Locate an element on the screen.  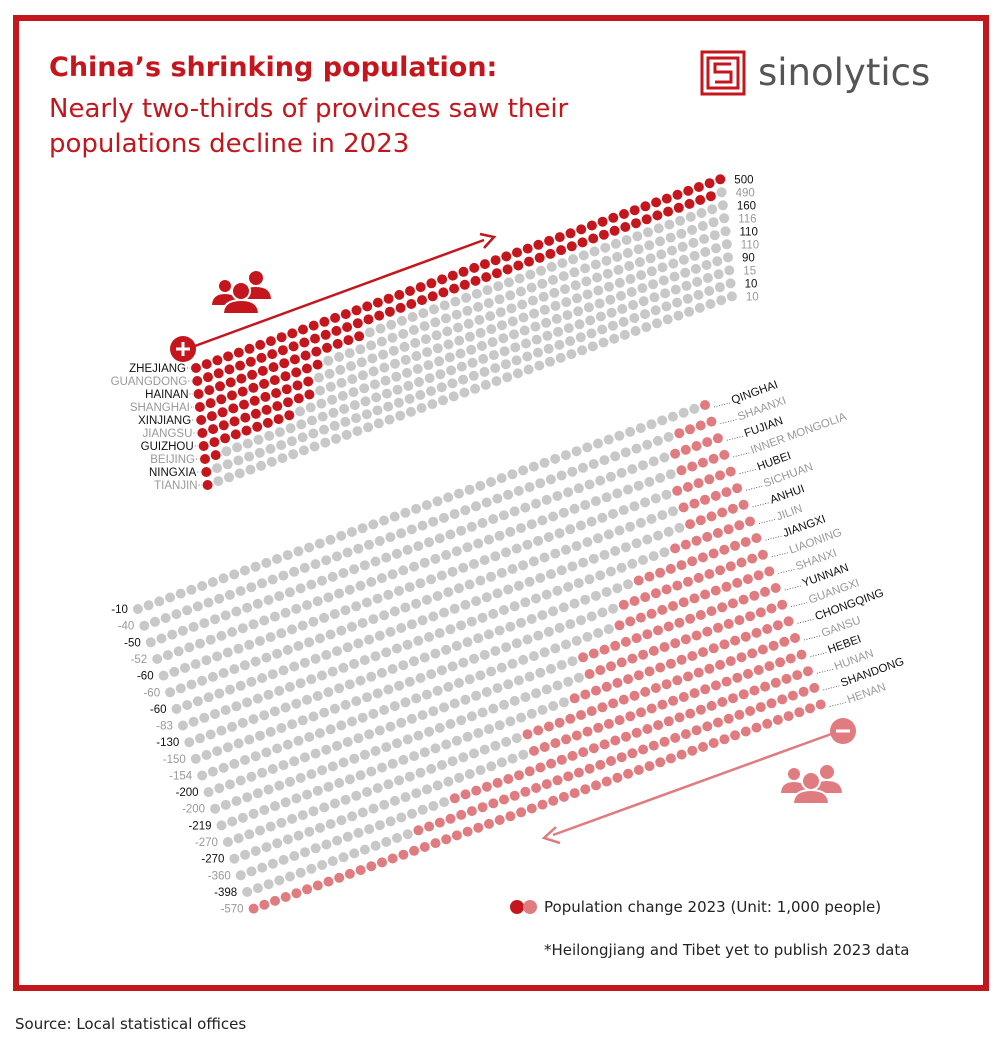
label-leader is located at coordinates (799, 605).